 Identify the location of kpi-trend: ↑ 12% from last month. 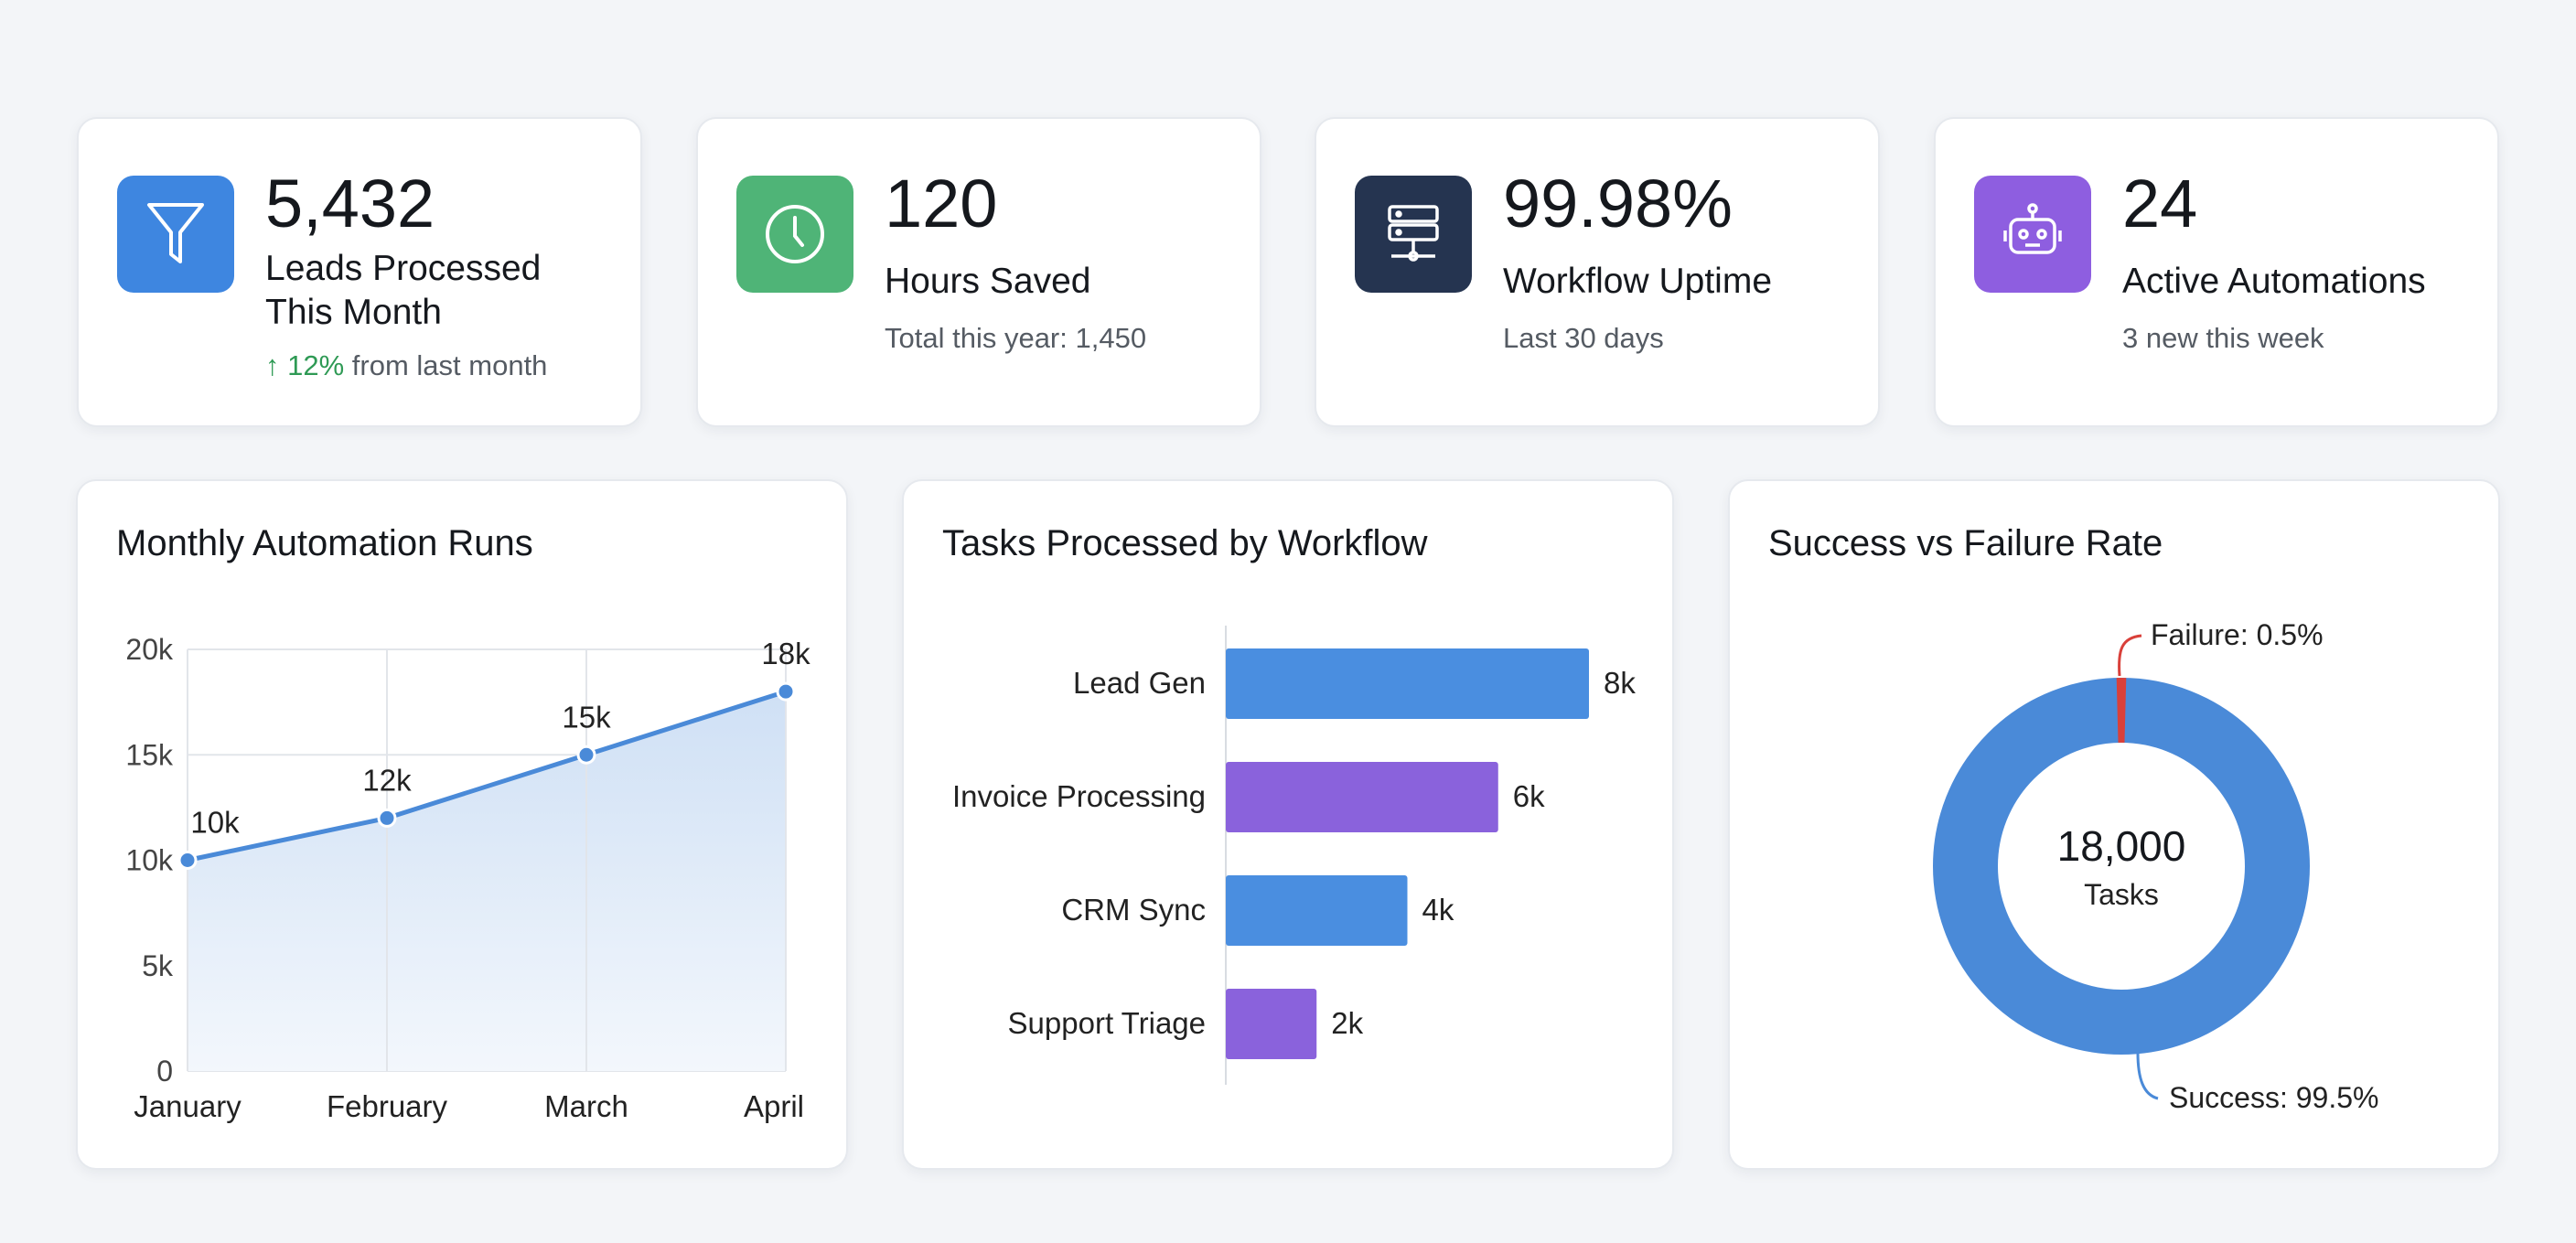
(407, 365).